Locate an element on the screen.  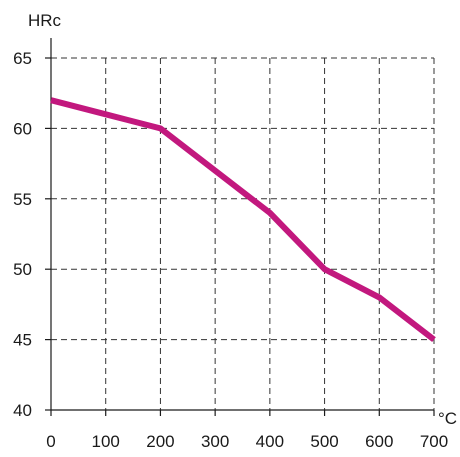
x-tick-label-300: 300 is located at coordinates (215, 441).